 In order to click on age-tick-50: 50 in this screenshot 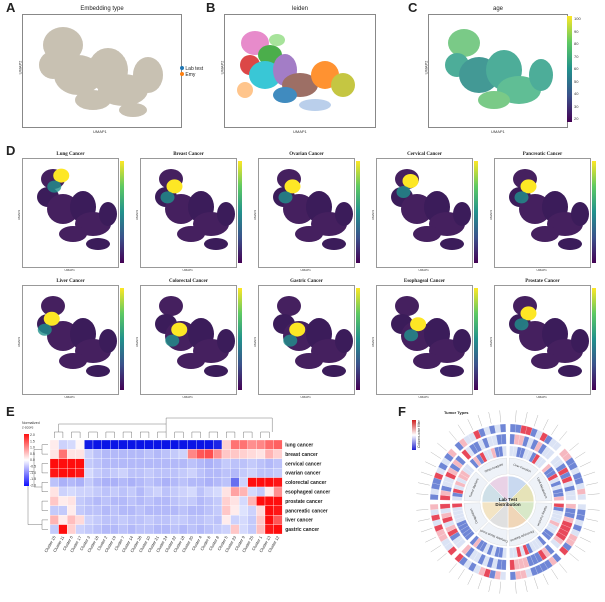, I will do `click(576, 81)`.